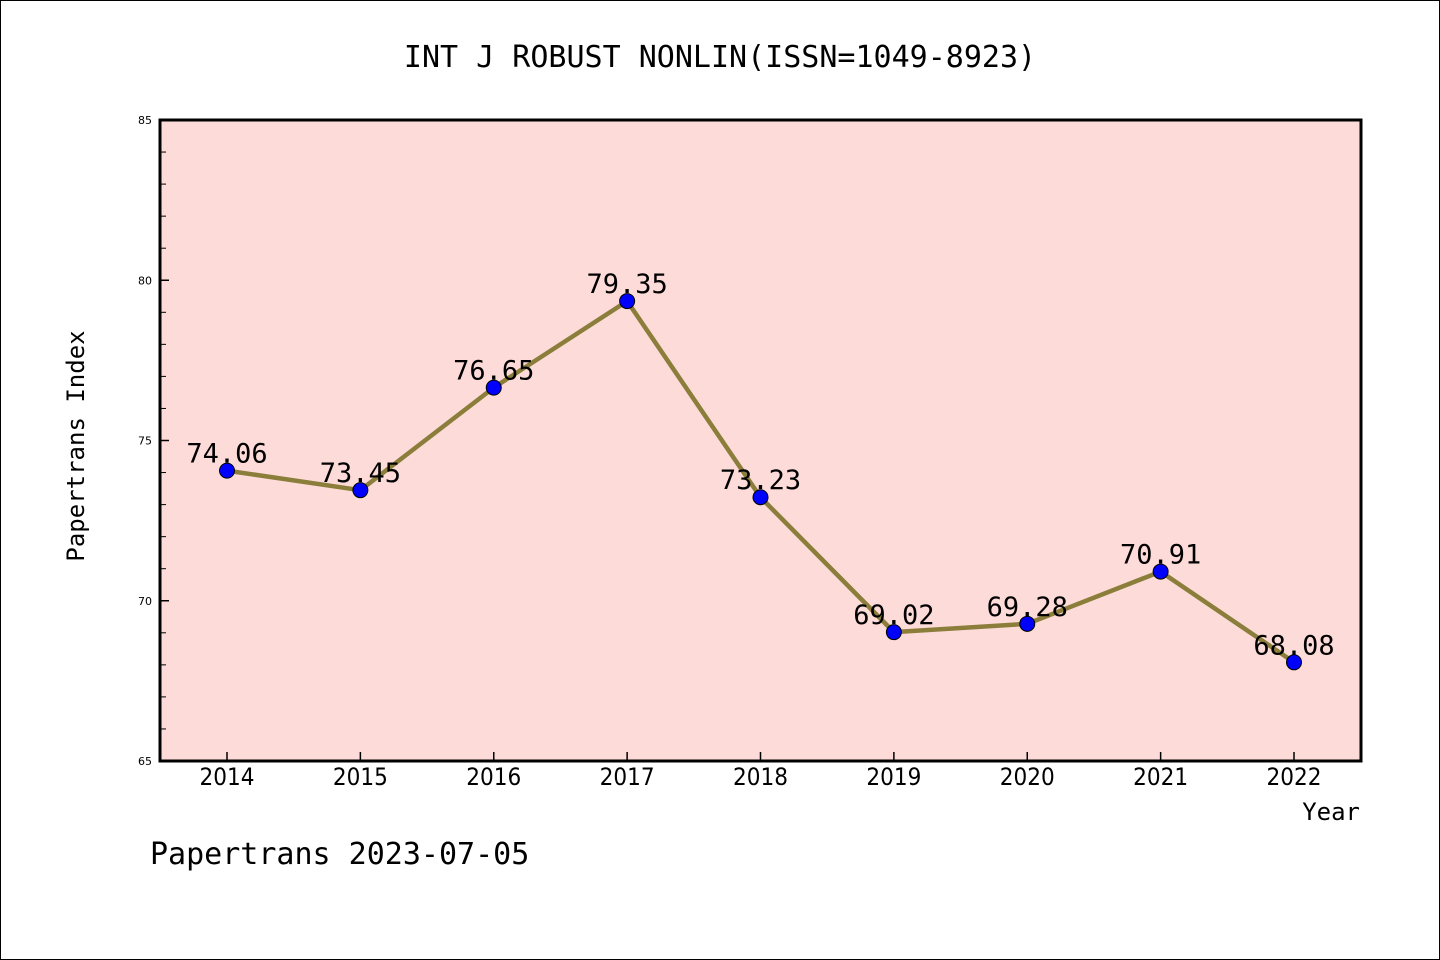 This screenshot has width=1440, height=960. Describe the element at coordinates (627, 777) in the screenshot. I see `x-tick-label: 2017` at that location.